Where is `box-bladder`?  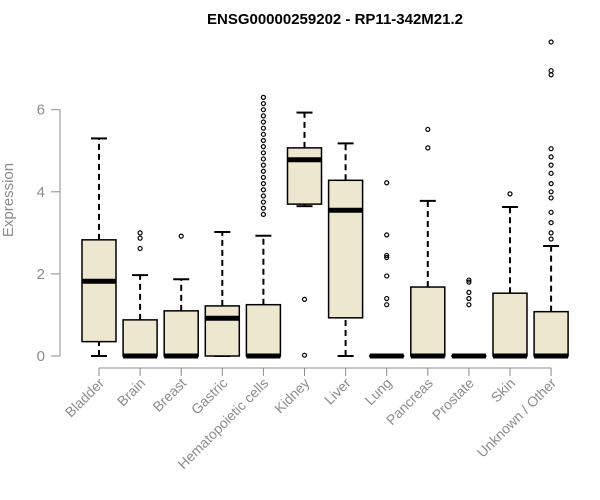
box-bladder is located at coordinates (99, 247).